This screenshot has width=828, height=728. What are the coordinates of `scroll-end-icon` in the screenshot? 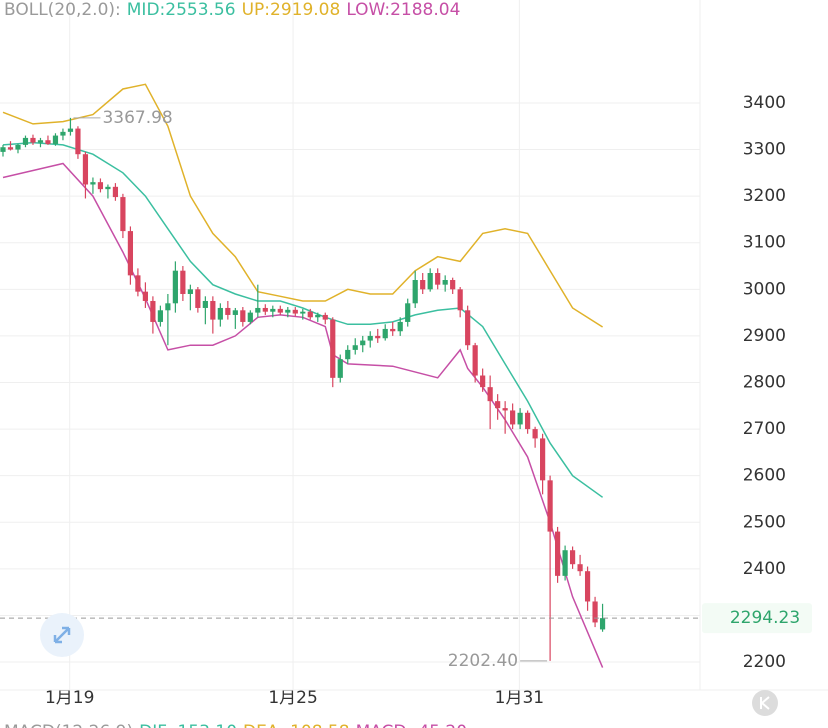 It's located at (765, 703).